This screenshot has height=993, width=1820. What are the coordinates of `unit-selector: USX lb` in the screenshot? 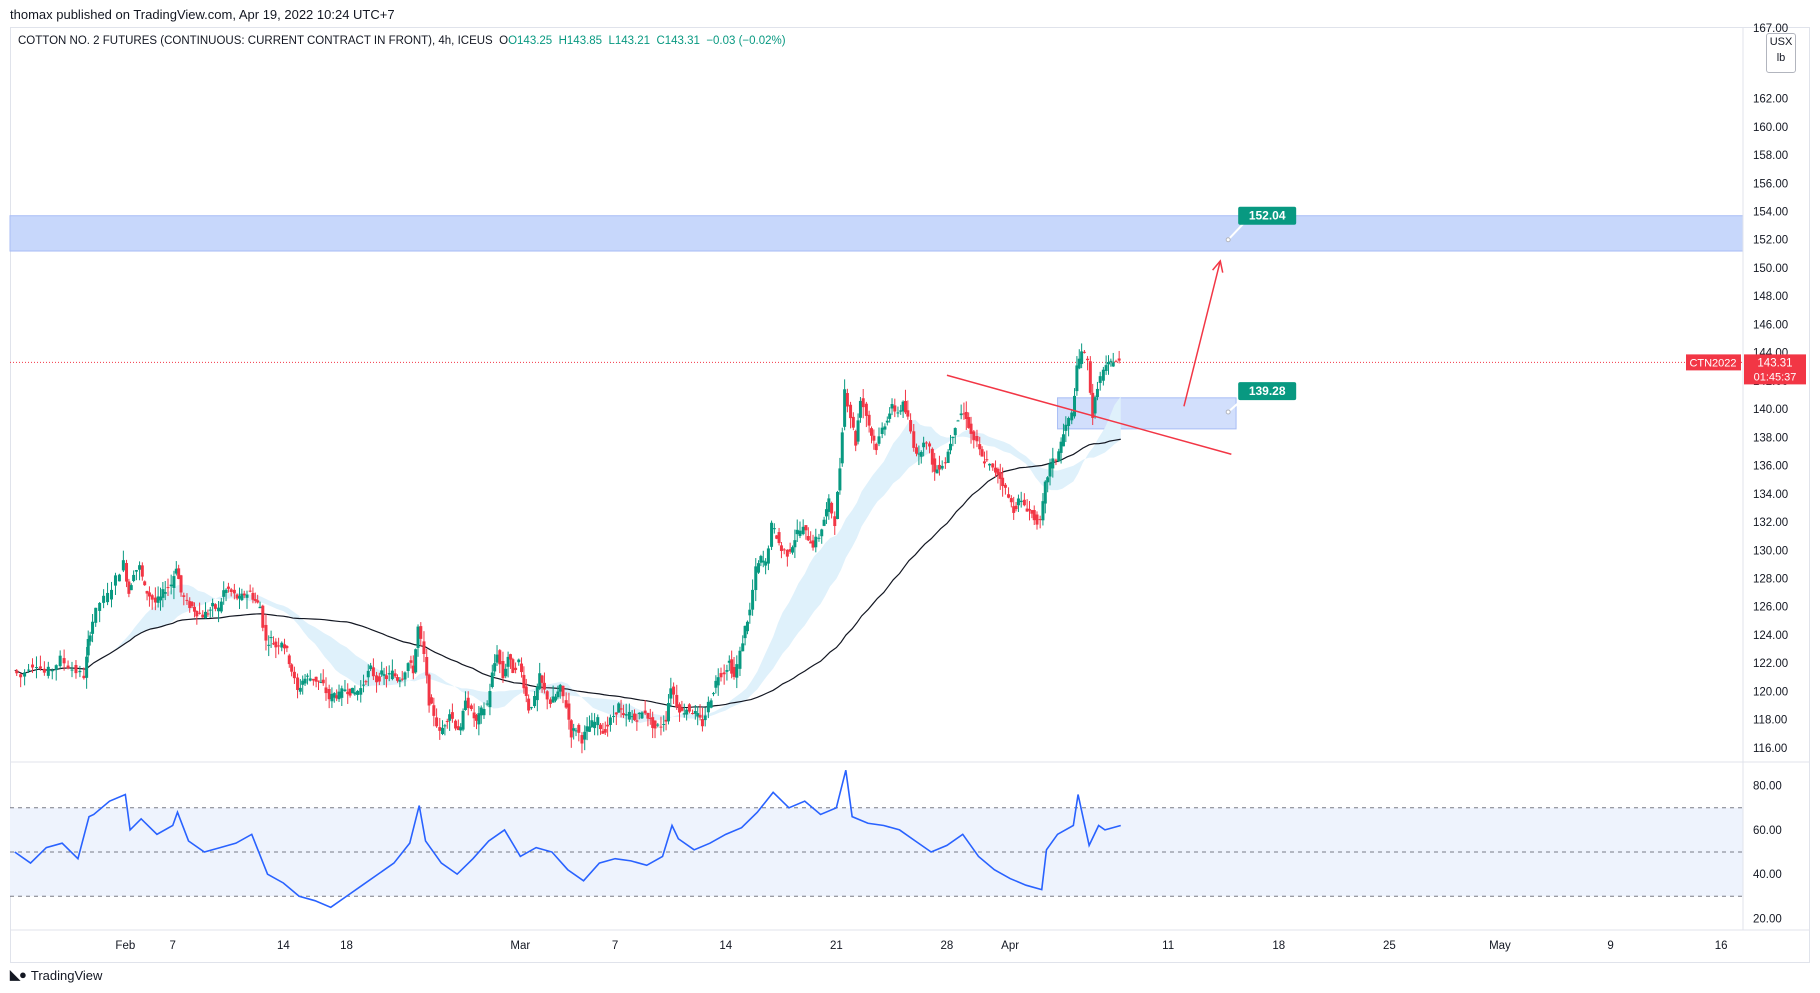 It's located at (1781, 53).